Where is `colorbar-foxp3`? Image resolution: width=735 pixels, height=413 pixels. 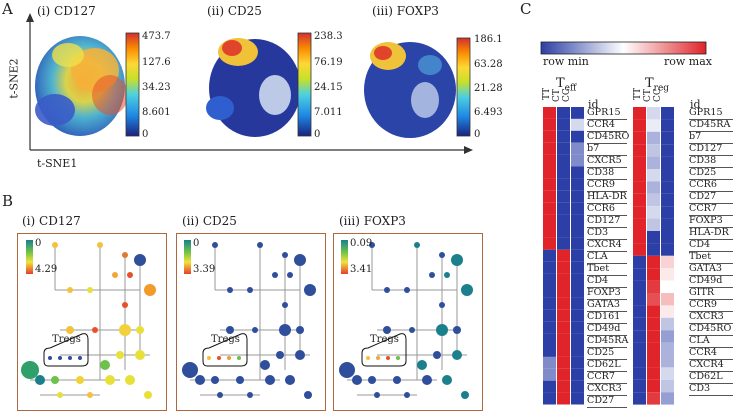
colorbar-foxp3 is located at coordinates (463, 87).